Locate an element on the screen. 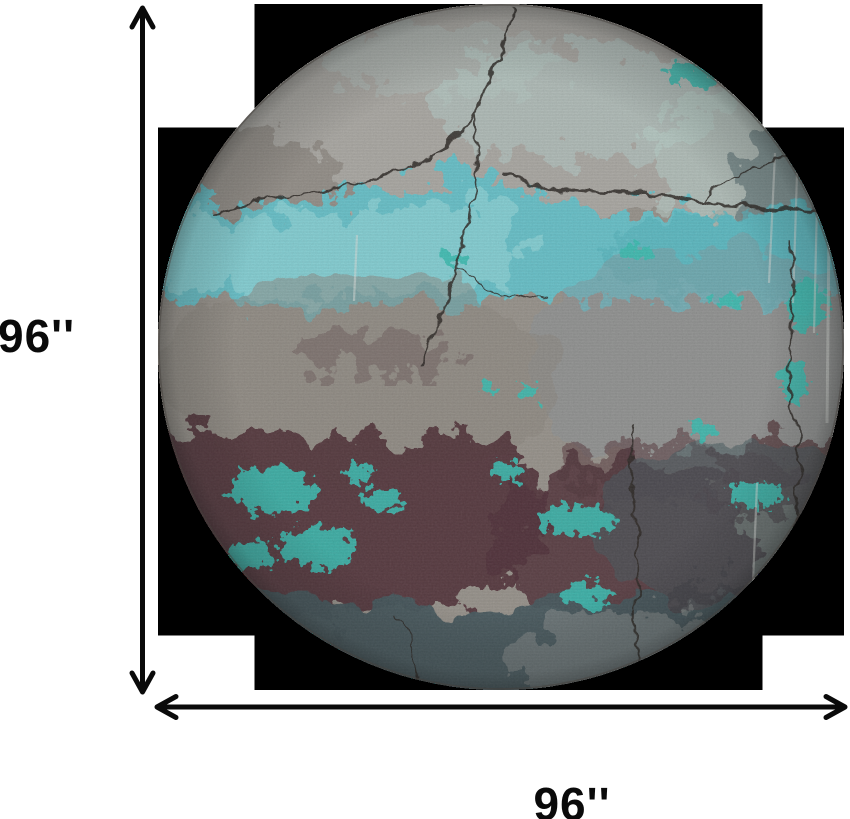  width-dimension-arrow is located at coordinates (501, 707).